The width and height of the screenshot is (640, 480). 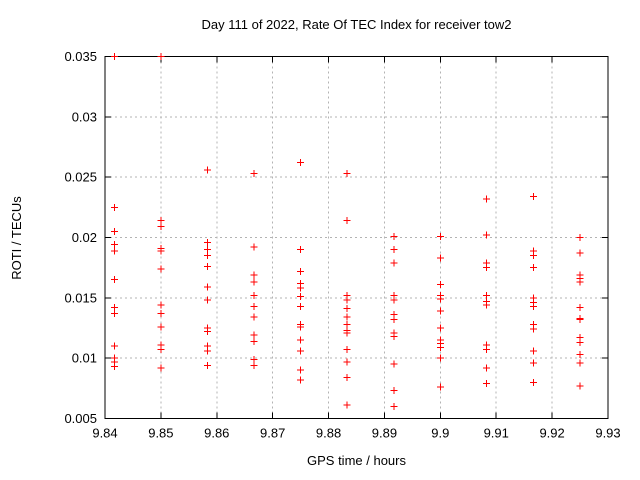 I want to click on x-tick-label: 9.86, so click(x=216, y=433).